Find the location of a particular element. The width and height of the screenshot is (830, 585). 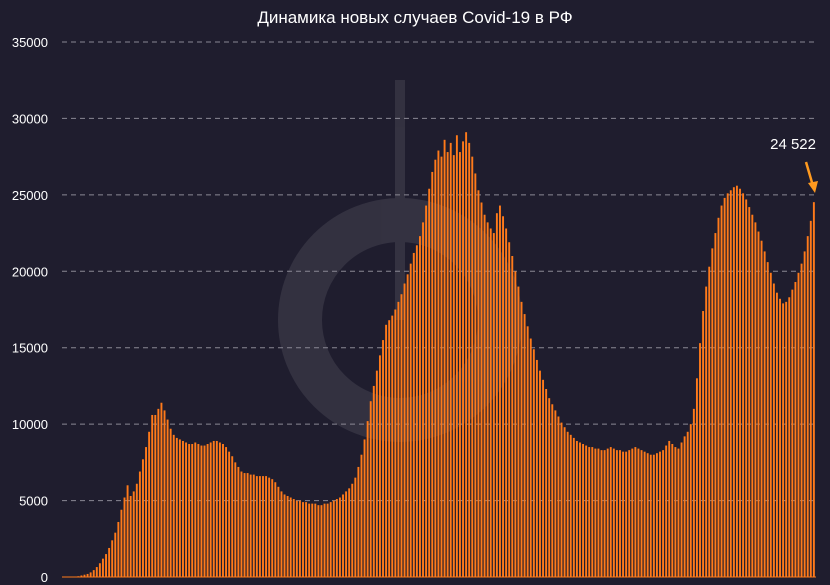

y-tick-label: 10000 is located at coordinates (30, 424).